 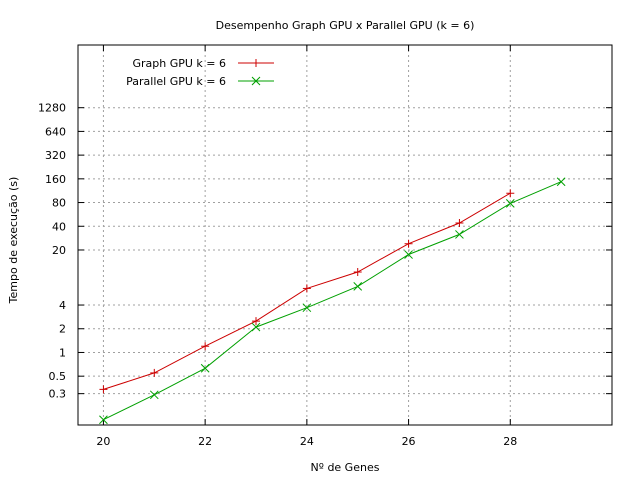 What do you see at coordinates (59, 203) in the screenshot?
I see `y-tick-label: 80` at bounding box center [59, 203].